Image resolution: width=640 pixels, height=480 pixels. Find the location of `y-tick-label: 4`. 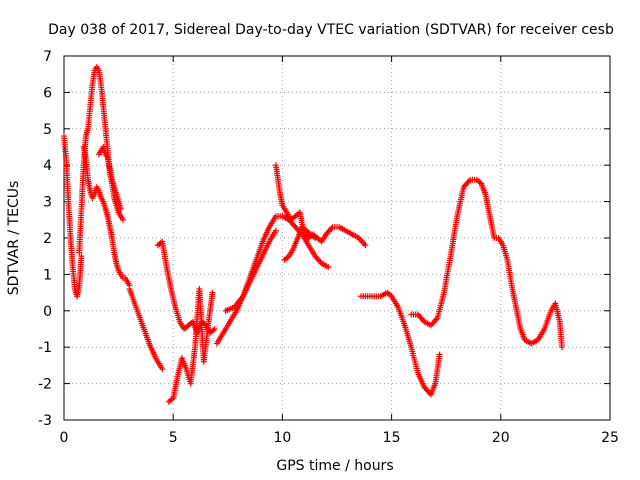

y-tick-label: 4 is located at coordinates (47, 166).